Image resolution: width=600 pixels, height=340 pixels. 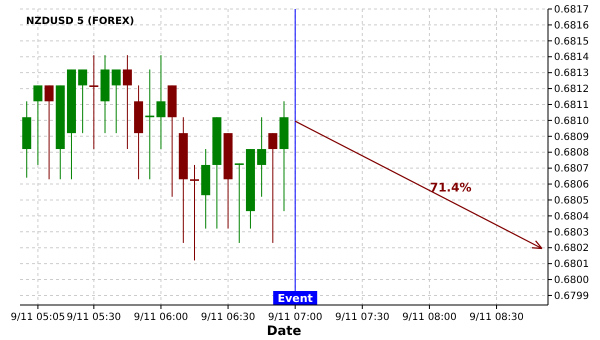 I want to click on y-tick-label: 0.6805, so click(x=571, y=200).